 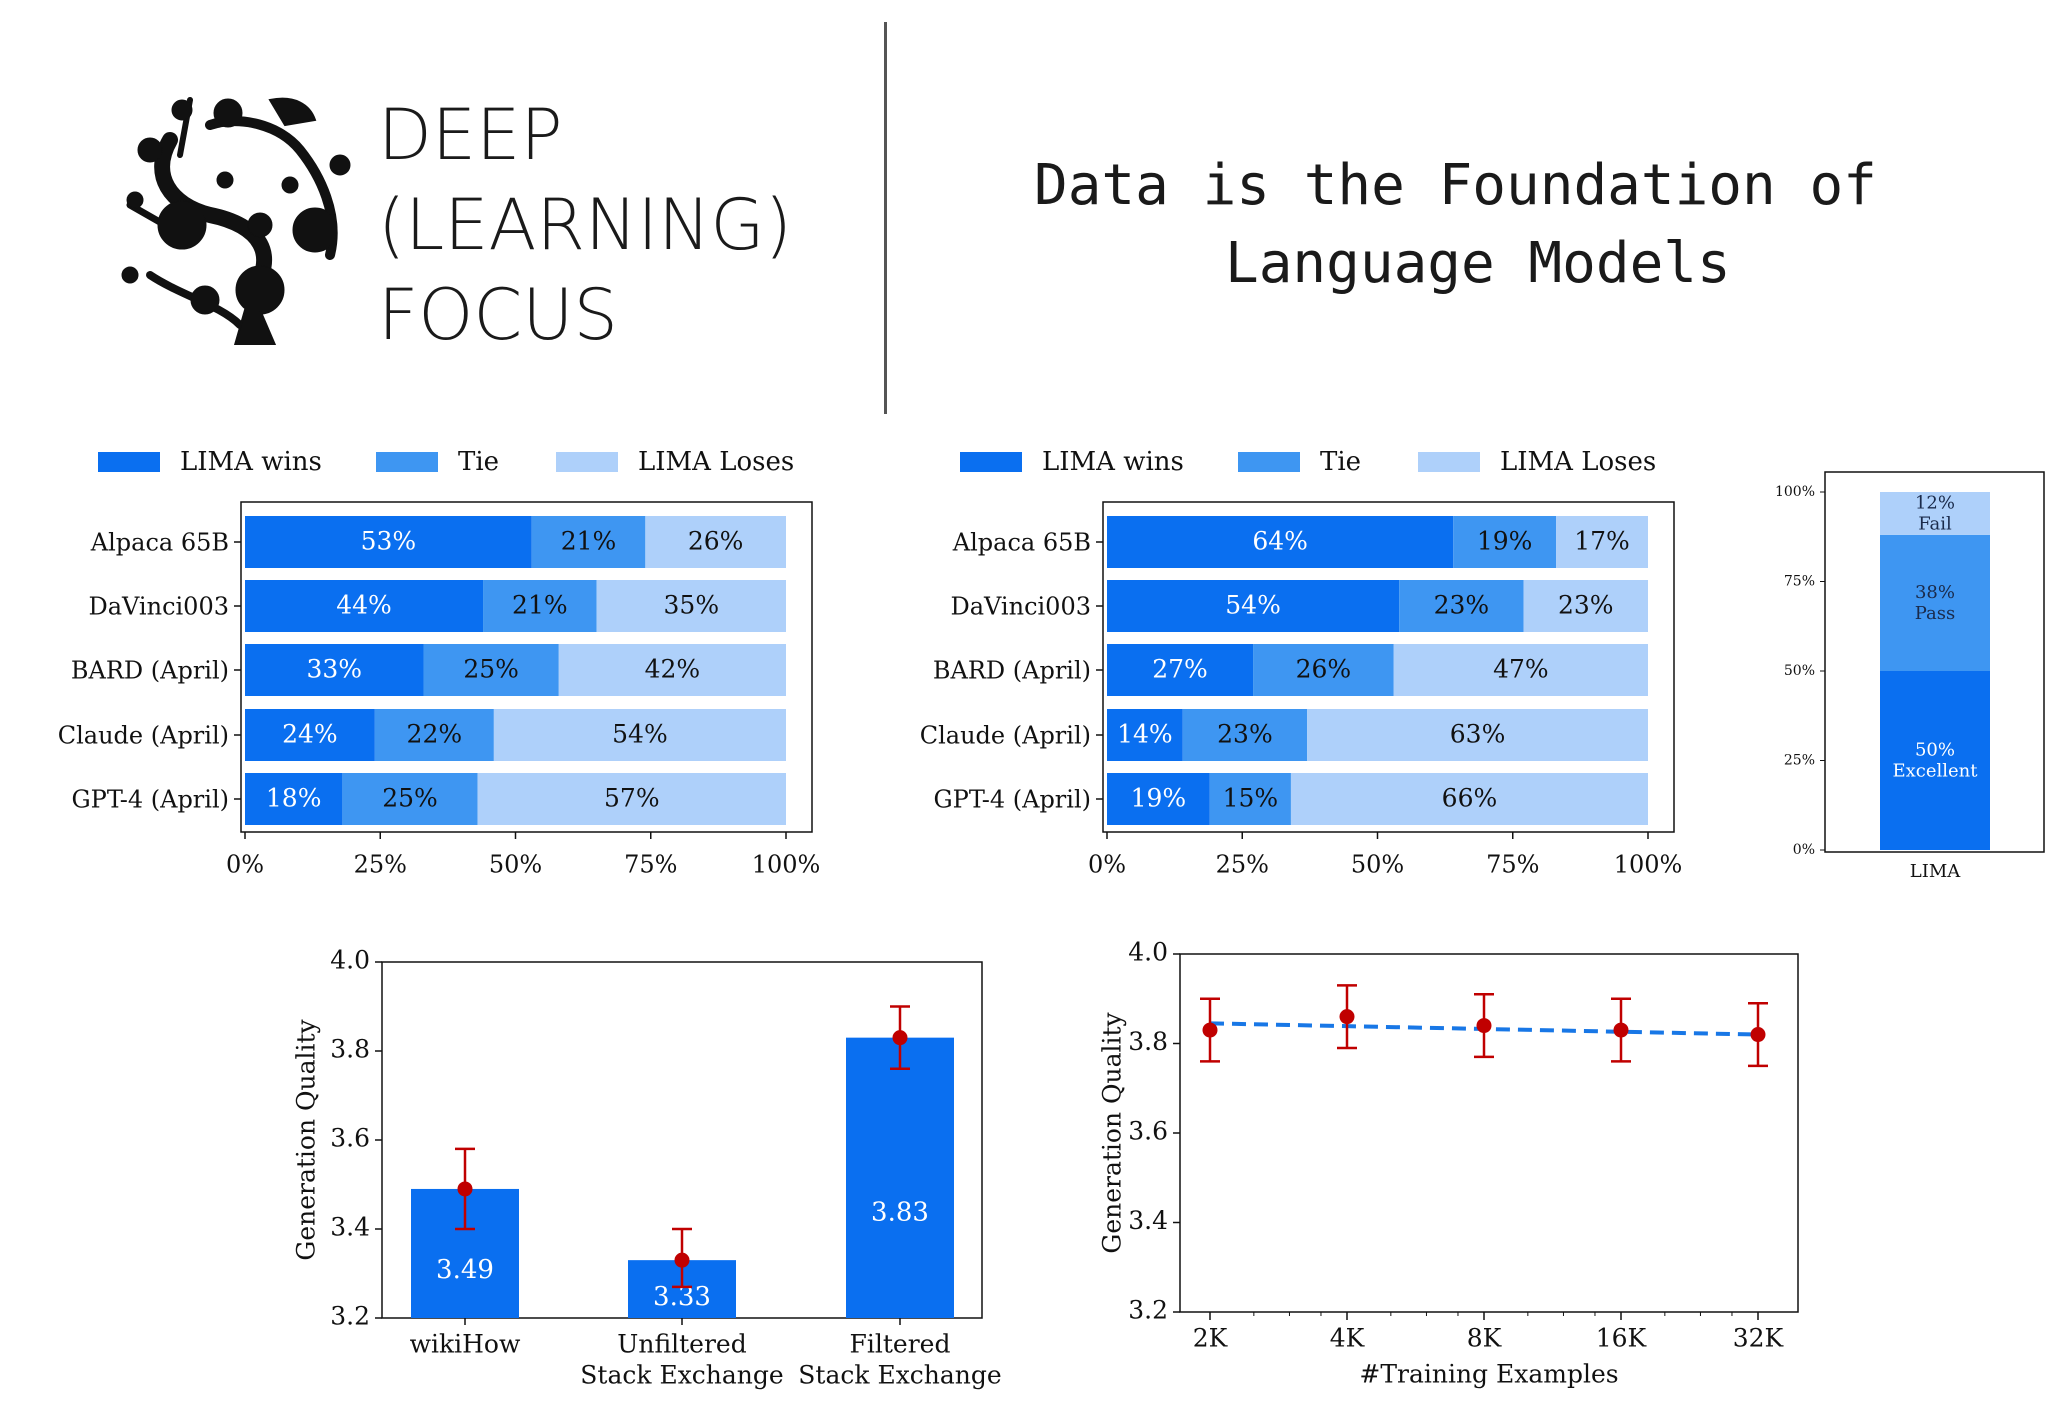 What do you see at coordinates (900, 1344) in the screenshot?
I see `x-tick-label: Filtered` at bounding box center [900, 1344].